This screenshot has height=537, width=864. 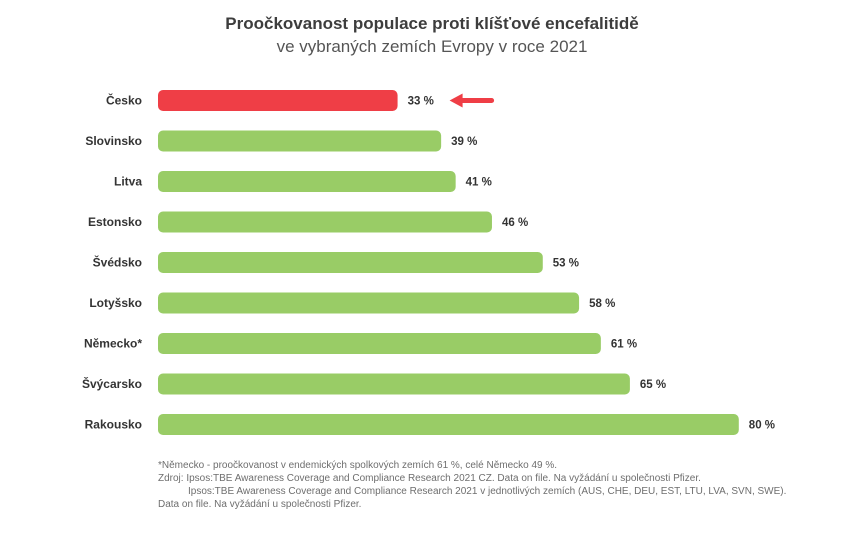 What do you see at coordinates (117, 262) in the screenshot?
I see `category-label: Švédsko` at bounding box center [117, 262].